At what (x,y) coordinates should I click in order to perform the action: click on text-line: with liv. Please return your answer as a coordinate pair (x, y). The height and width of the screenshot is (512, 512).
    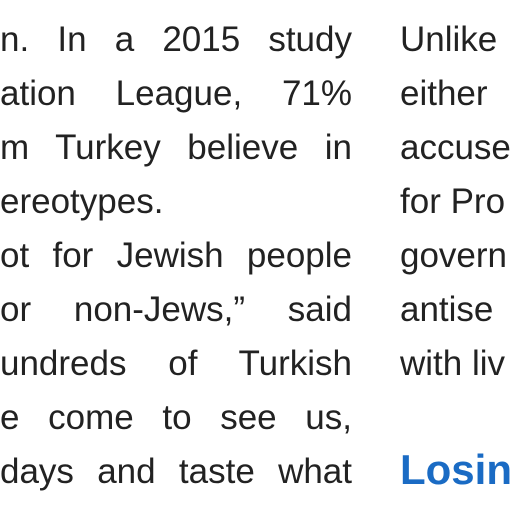
    Looking at the image, I should click on (453, 363).